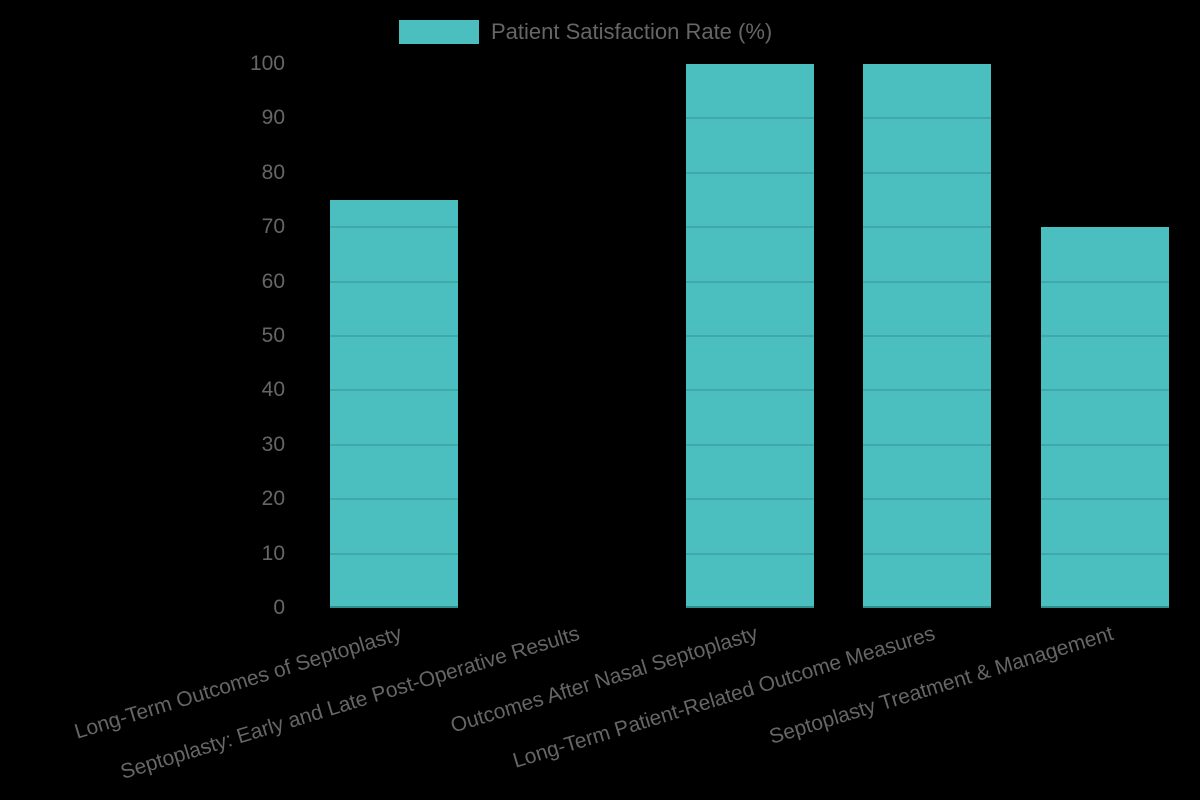  What do you see at coordinates (273, 444) in the screenshot?
I see `y-tick-label: 30` at bounding box center [273, 444].